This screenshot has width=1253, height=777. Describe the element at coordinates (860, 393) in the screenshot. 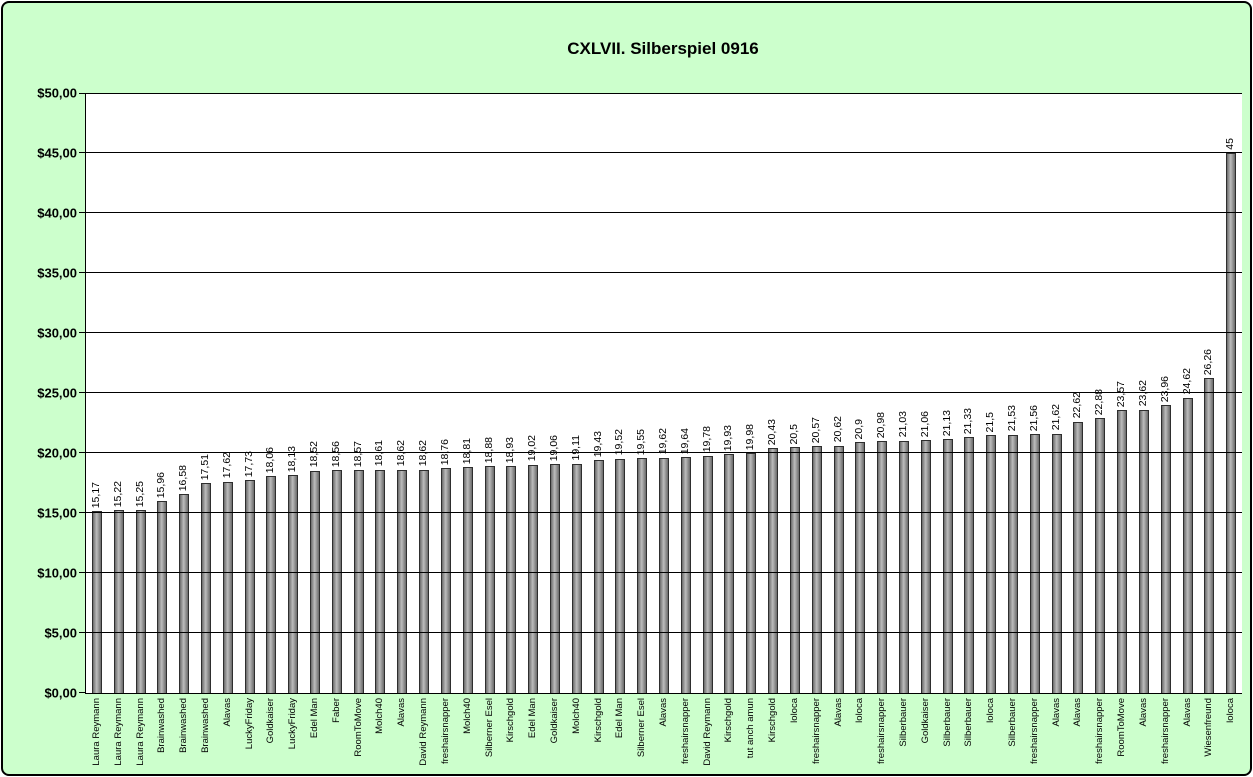

I see `bar-column: 20,9` at that location.